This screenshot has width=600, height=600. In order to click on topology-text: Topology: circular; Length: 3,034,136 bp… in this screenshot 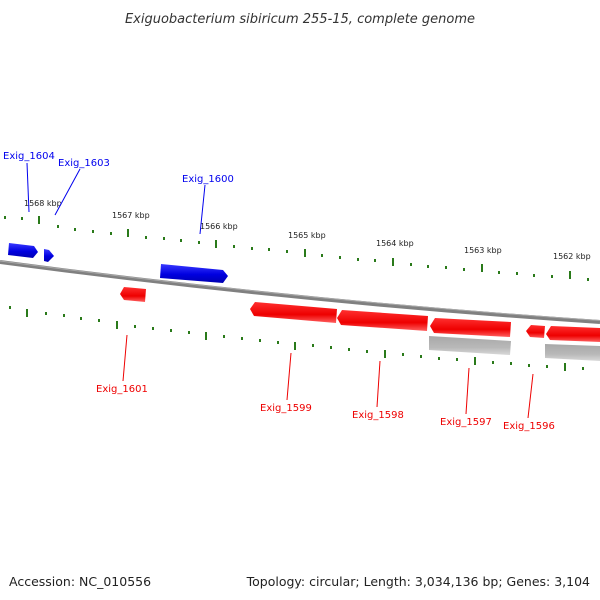, I will do `click(418, 581)`.